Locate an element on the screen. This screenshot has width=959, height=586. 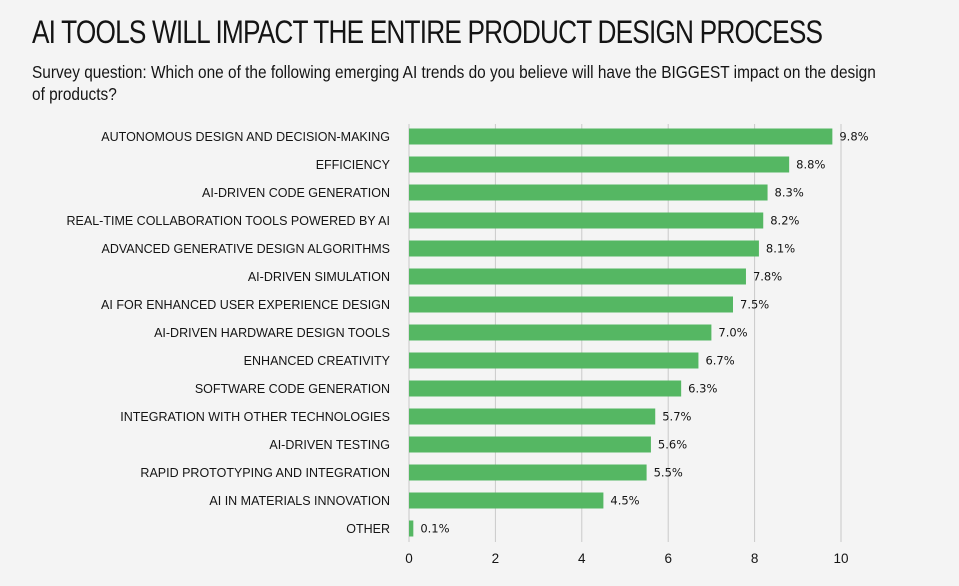
category-label: ADVANCED GENERATIVE DESIGN ALGORITHMS is located at coordinates (246, 249).